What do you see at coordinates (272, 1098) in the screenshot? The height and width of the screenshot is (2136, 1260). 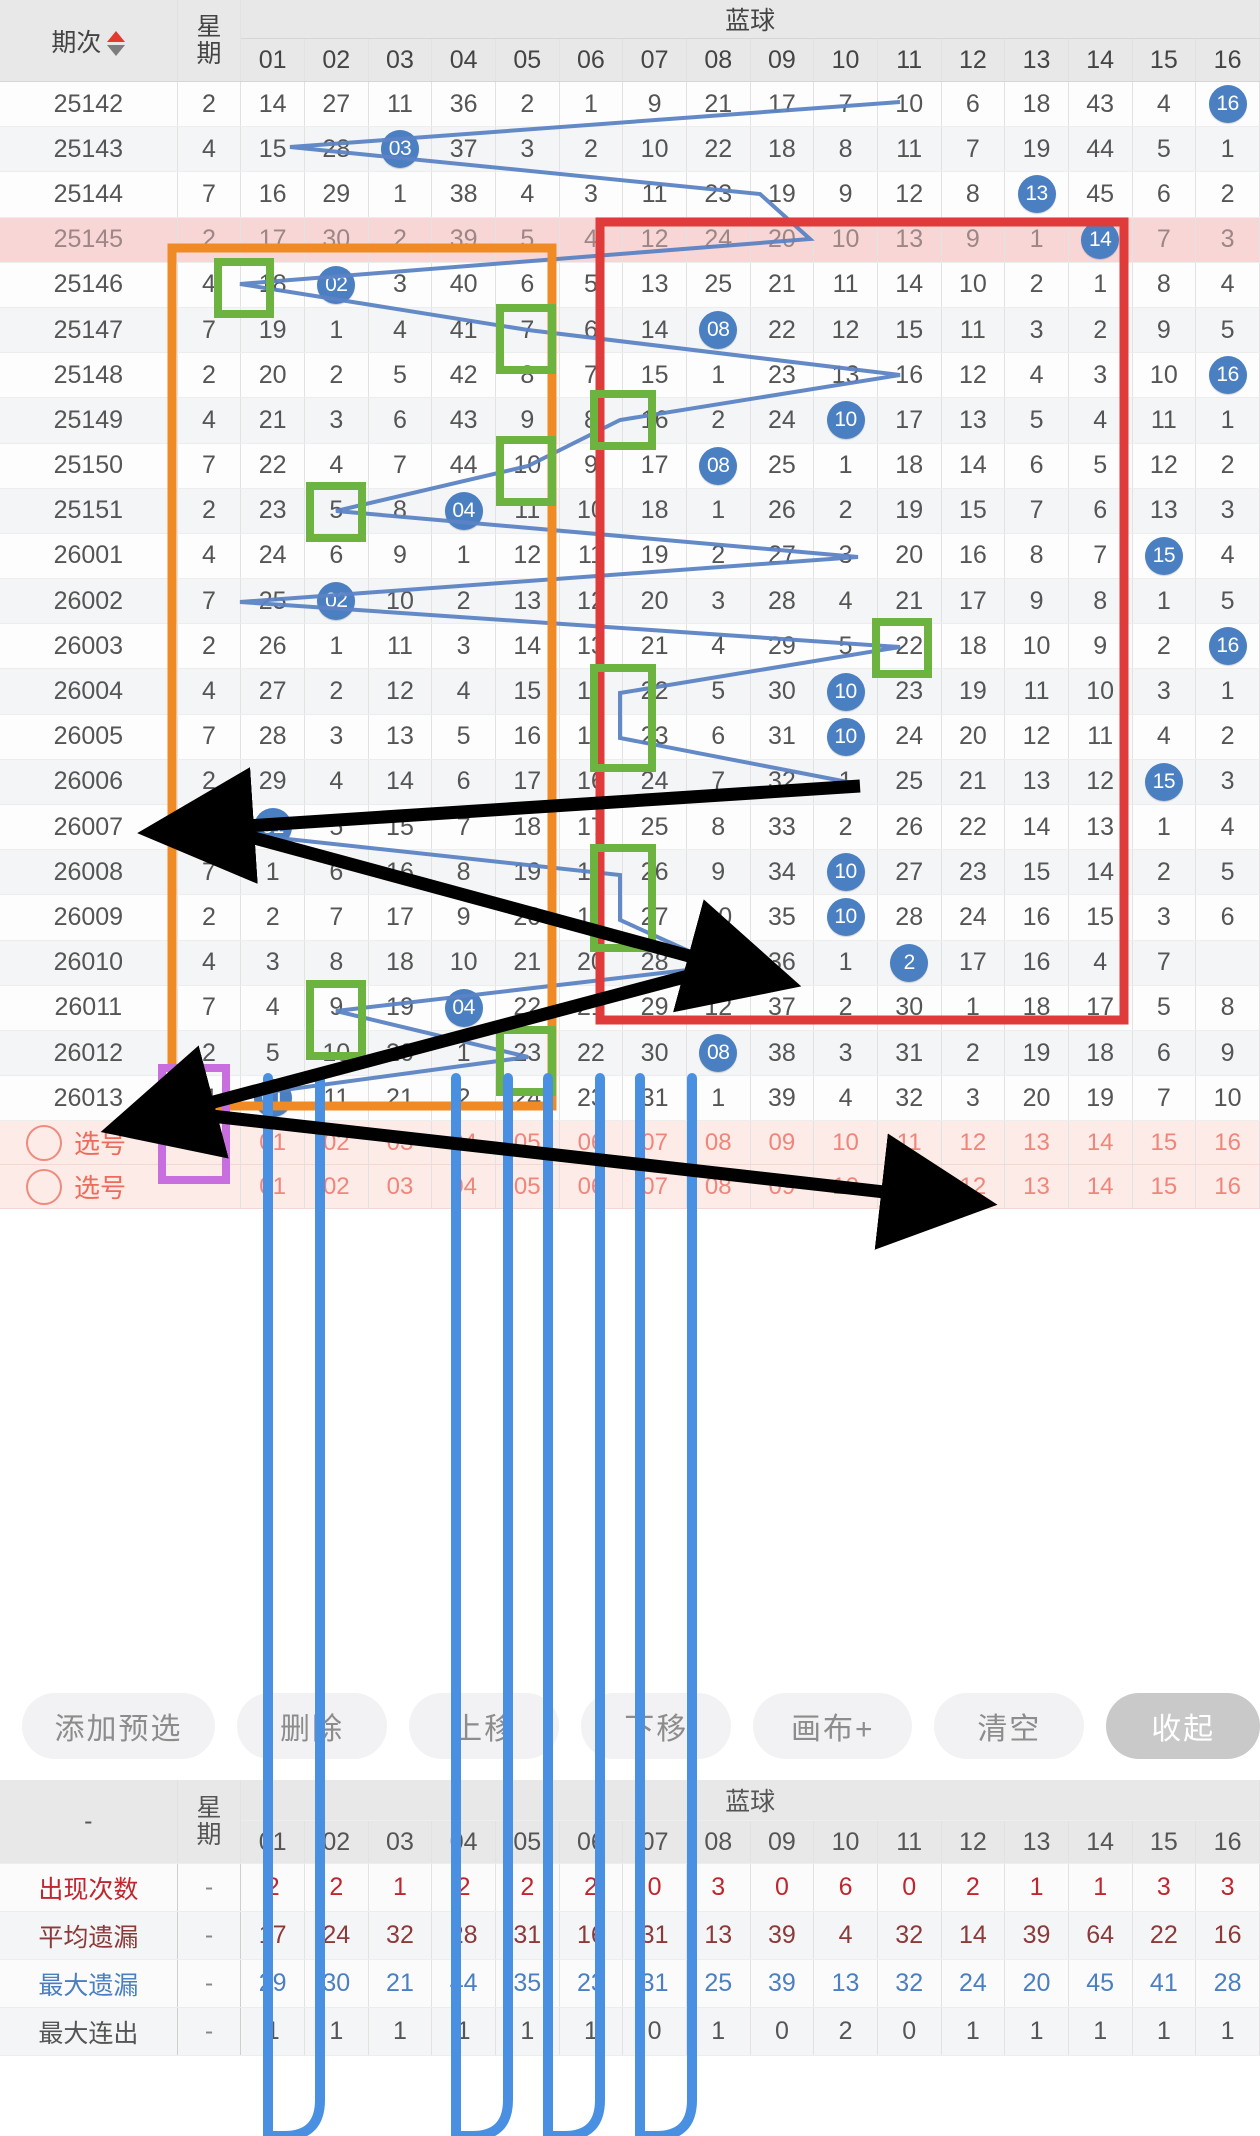 I see `number-cell-ball: 01` at bounding box center [272, 1098].